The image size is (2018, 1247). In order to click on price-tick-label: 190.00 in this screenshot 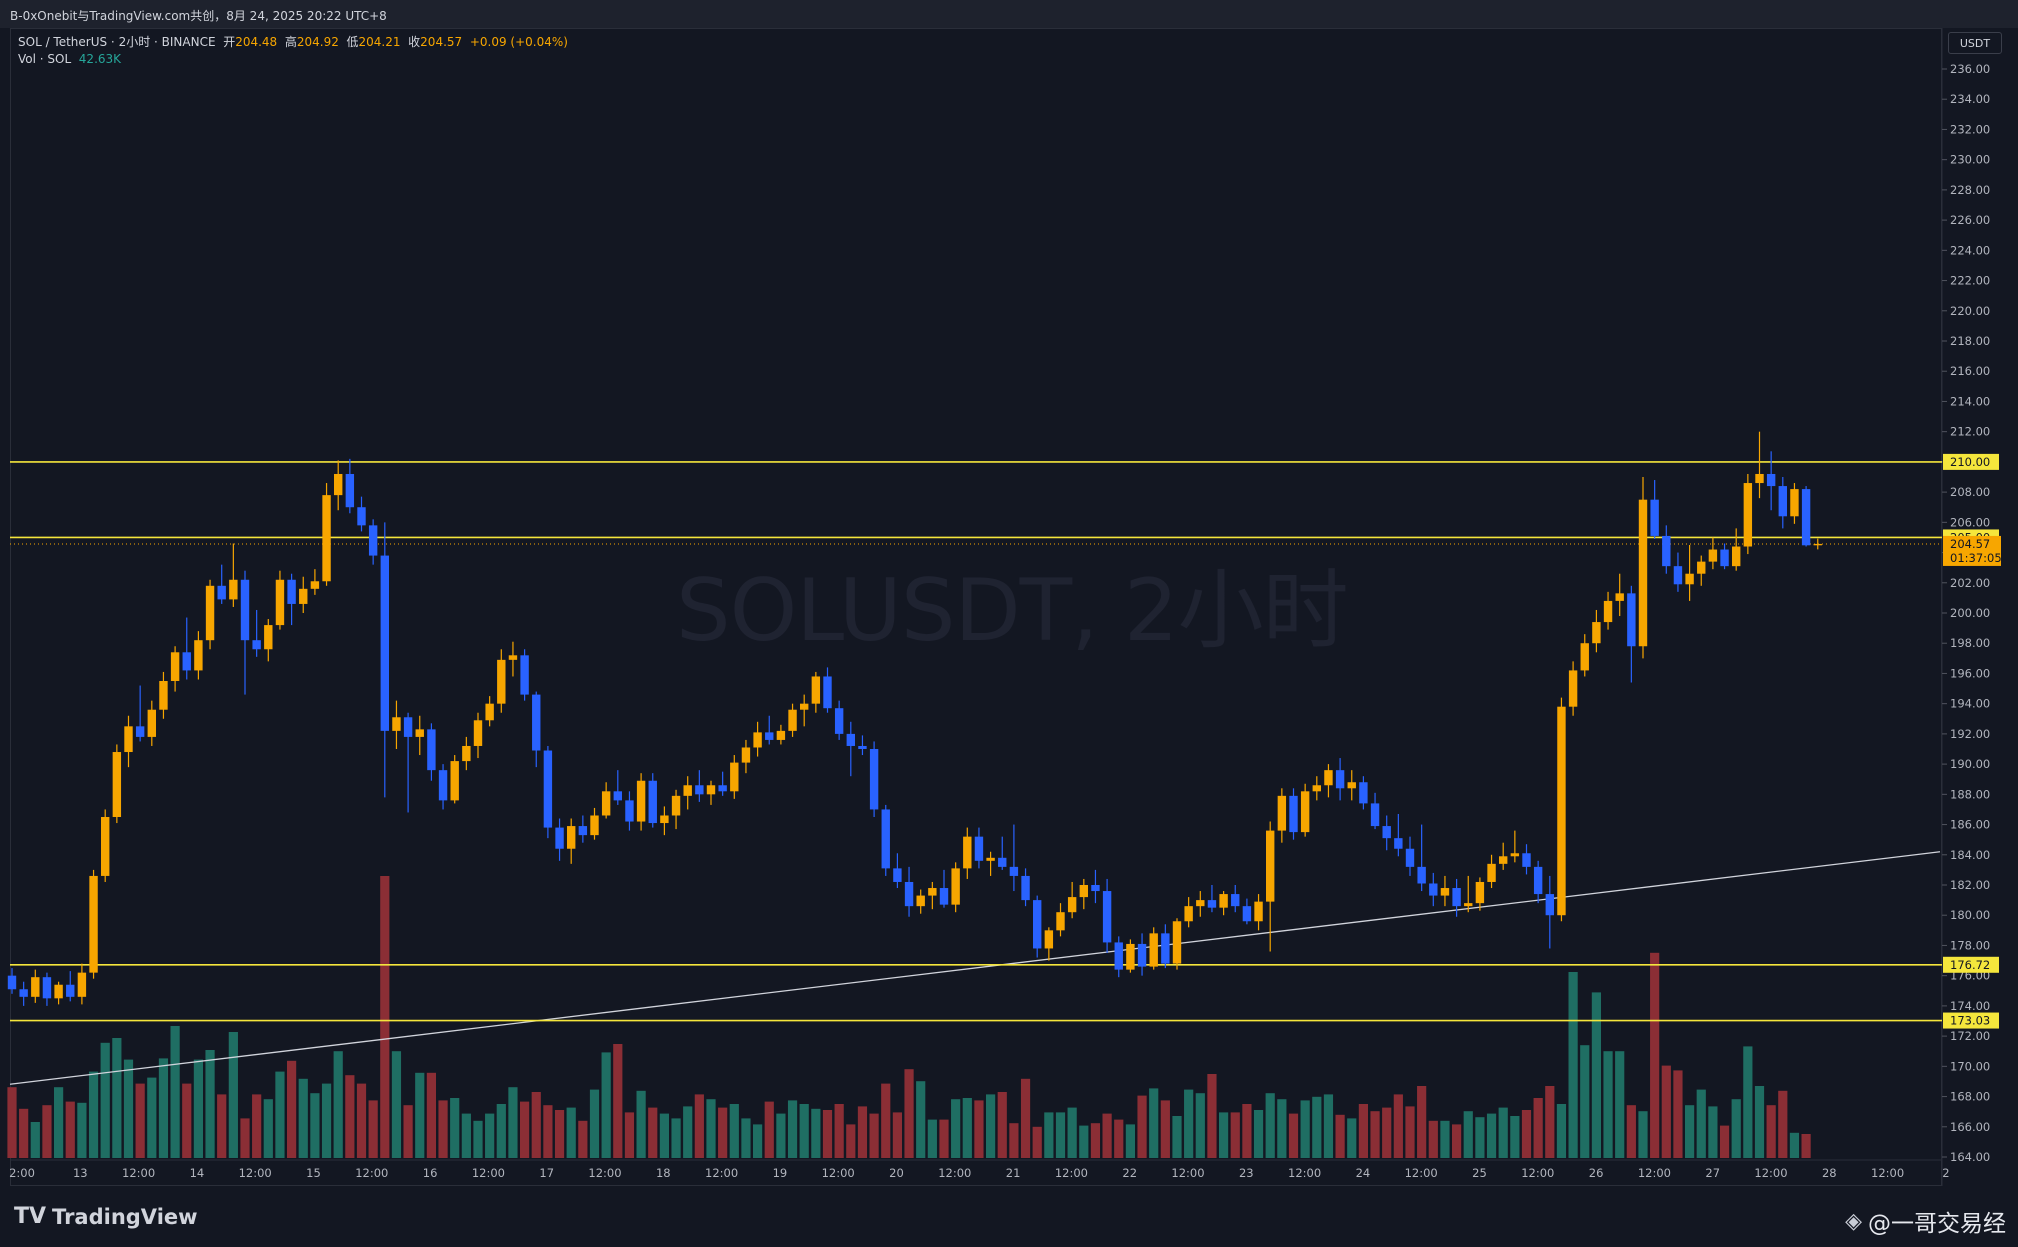, I will do `click(1970, 764)`.